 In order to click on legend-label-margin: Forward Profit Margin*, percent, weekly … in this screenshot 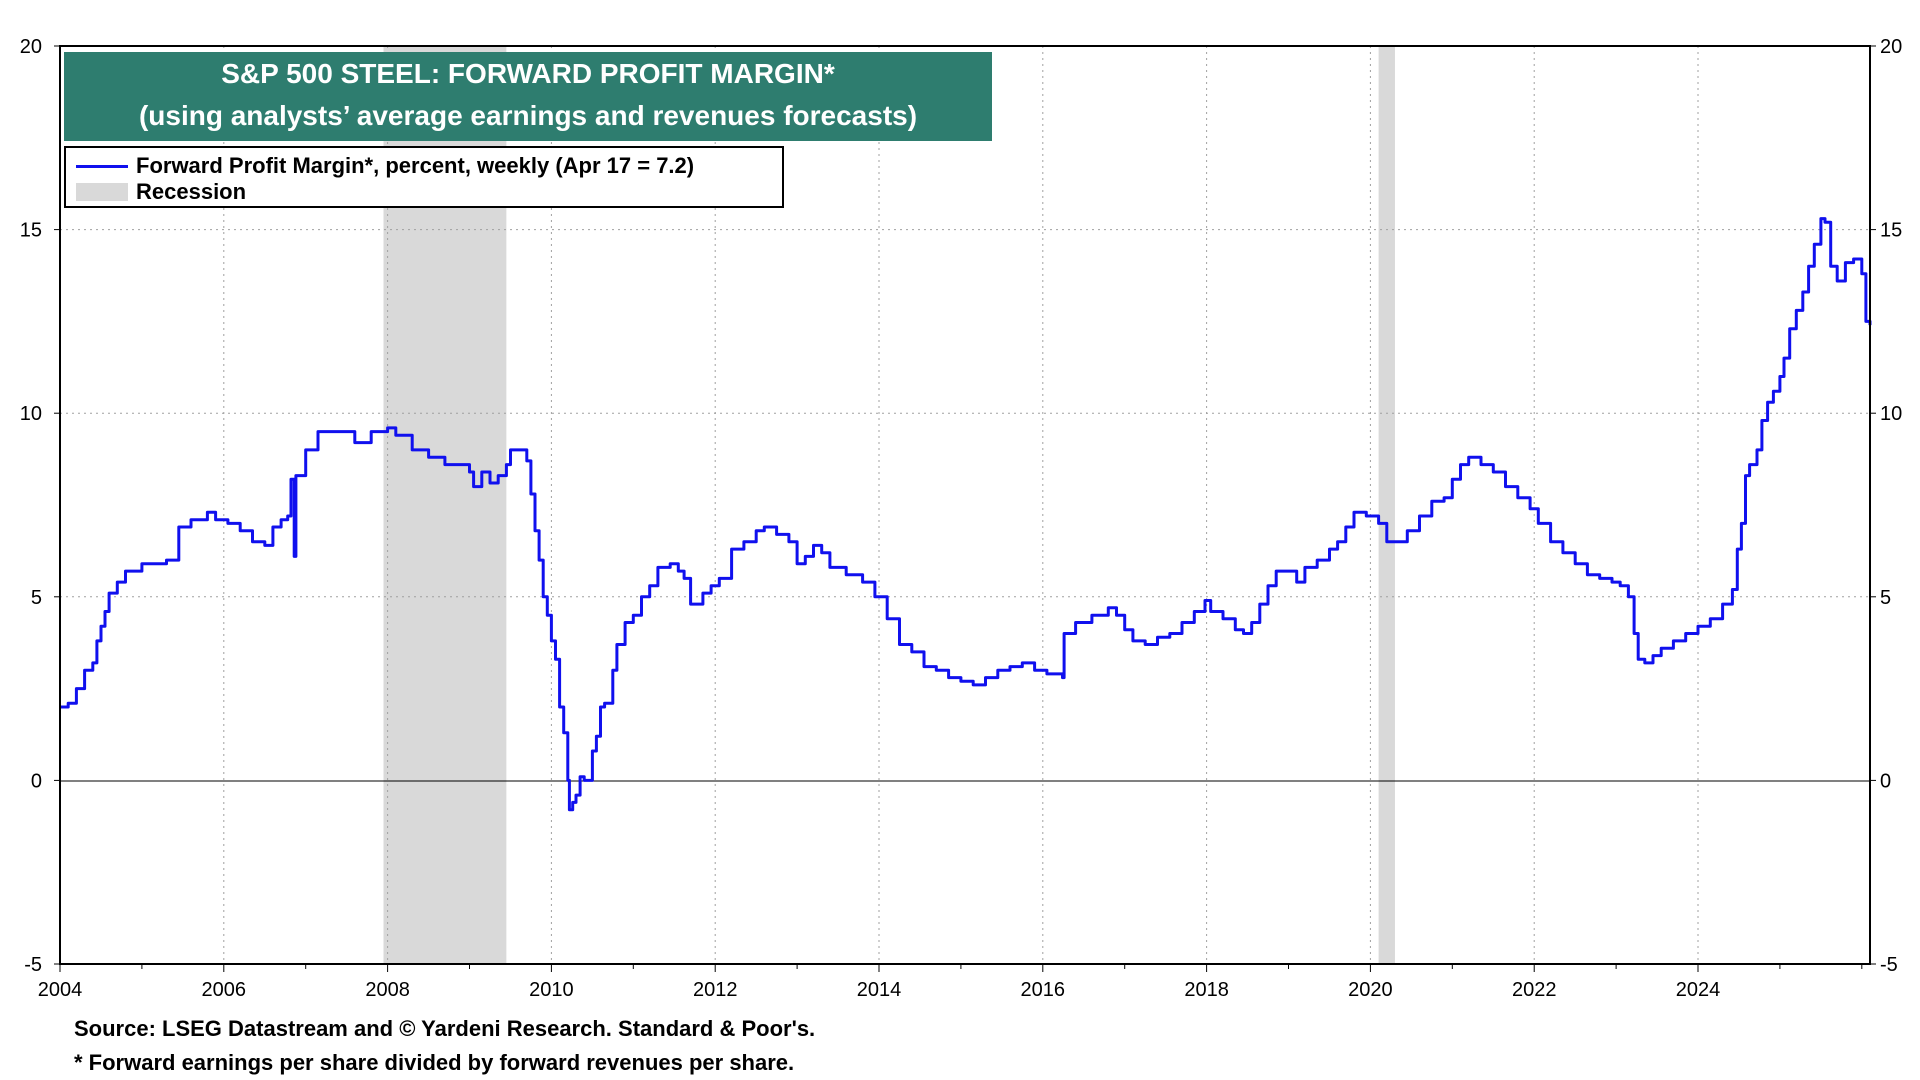, I will do `click(415, 165)`.